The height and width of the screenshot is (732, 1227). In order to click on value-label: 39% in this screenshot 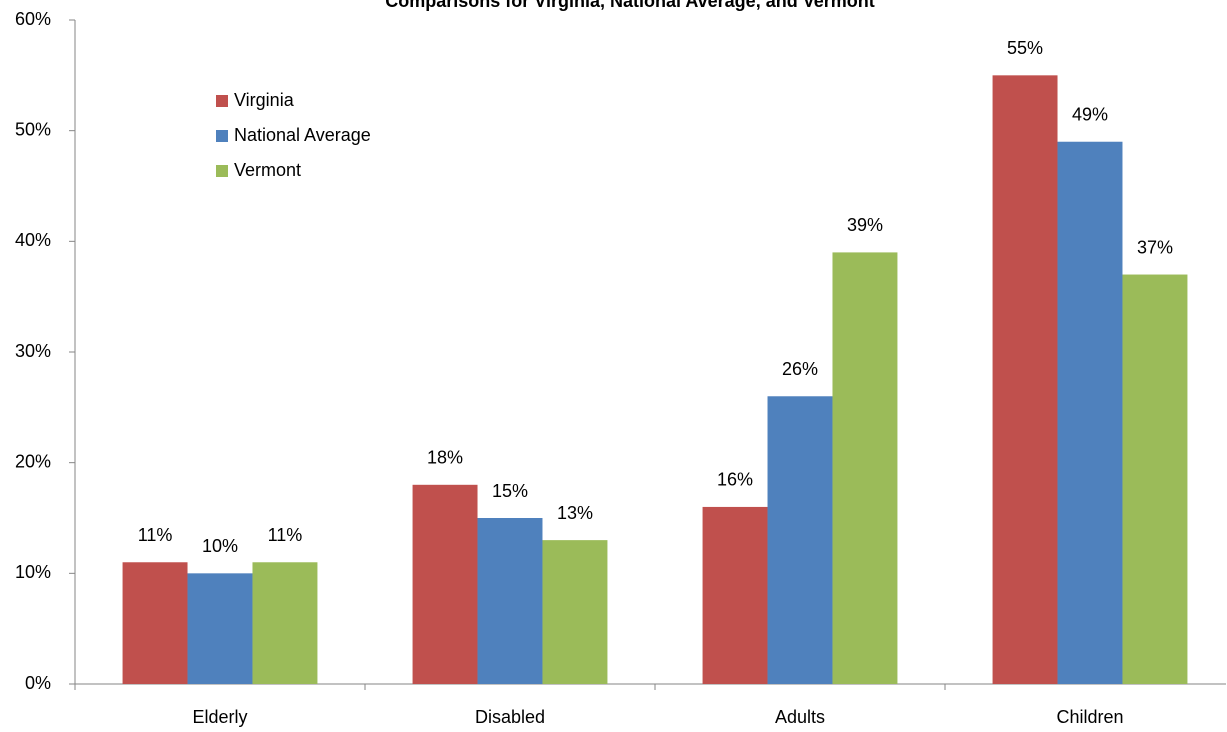, I will do `click(865, 225)`.